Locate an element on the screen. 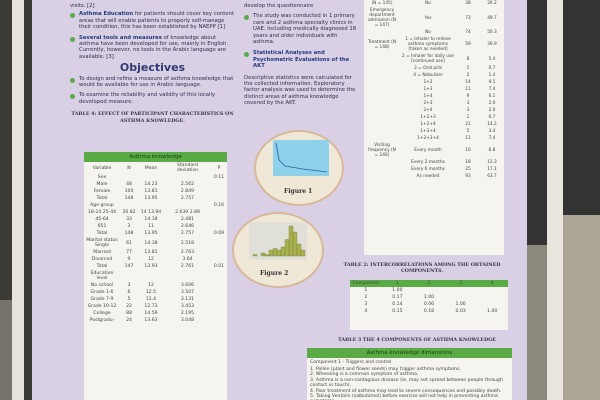 The image size is (600, 400). table-cell: 6 is located at coordinates (129, 292).